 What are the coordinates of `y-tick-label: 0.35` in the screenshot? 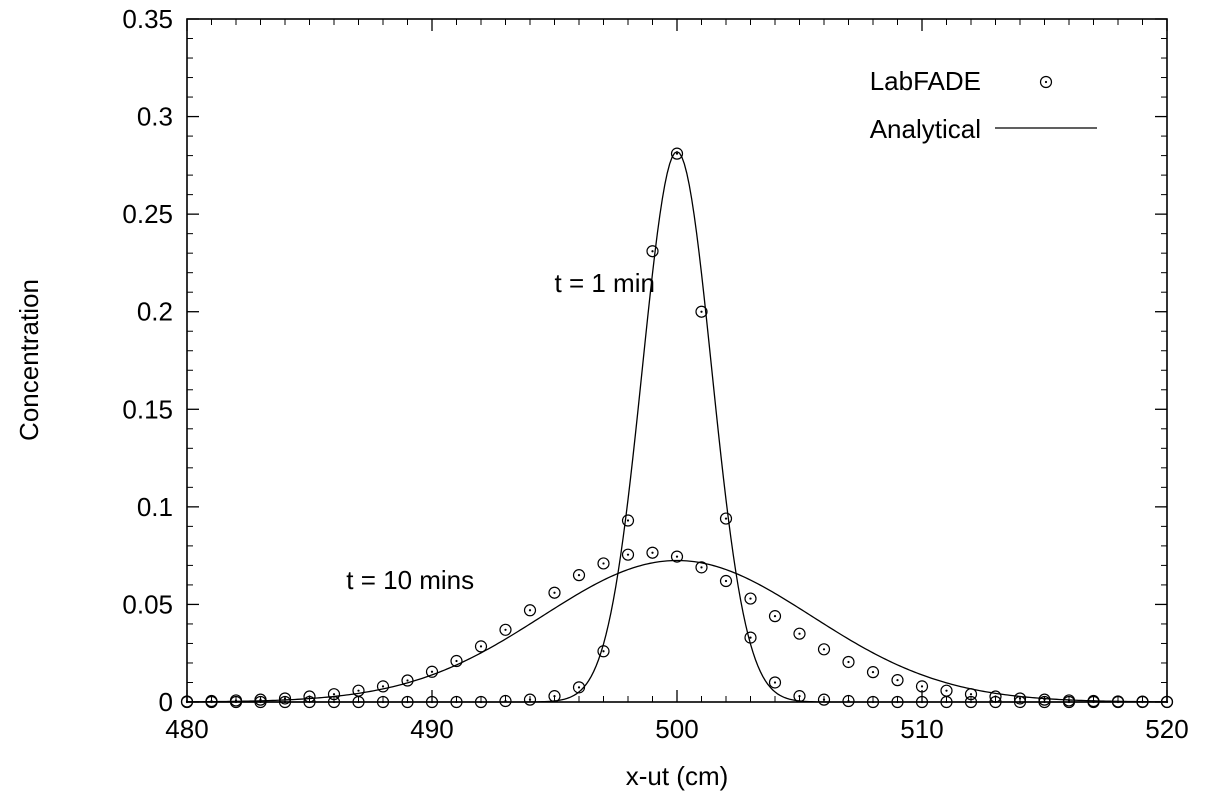 It's located at (147, 19).